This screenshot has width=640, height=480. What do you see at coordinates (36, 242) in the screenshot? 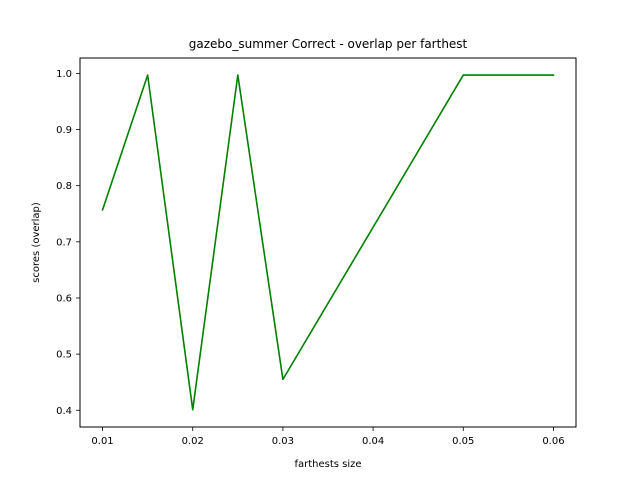
I see `y-axis-label: scores (overlap)` at bounding box center [36, 242].